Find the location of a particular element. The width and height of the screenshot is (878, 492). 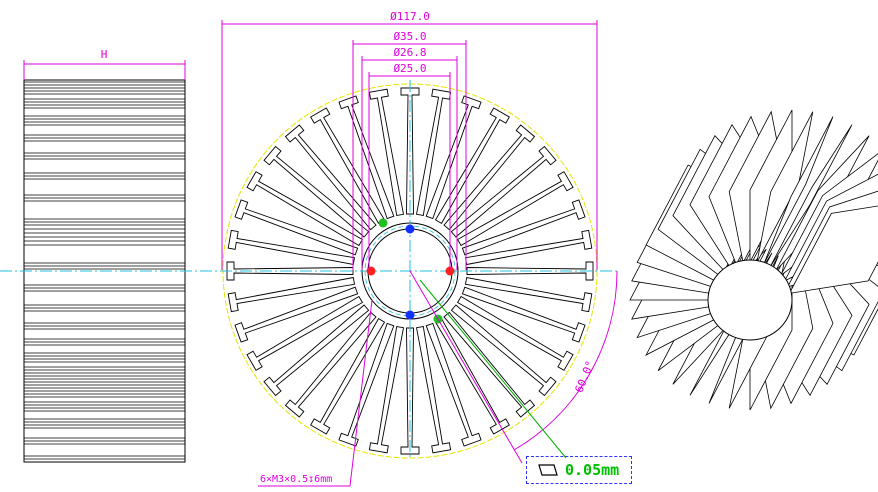

diameter-25-label: Ø25.0 is located at coordinates (409, 68).